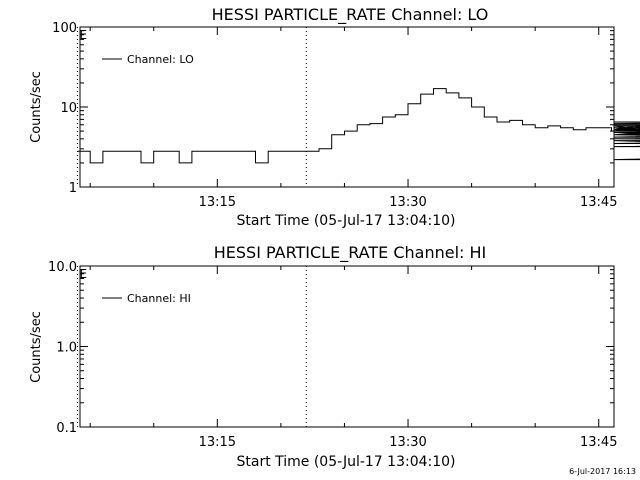  What do you see at coordinates (64, 28) in the screenshot?
I see `y-tick-label: 100` at bounding box center [64, 28].